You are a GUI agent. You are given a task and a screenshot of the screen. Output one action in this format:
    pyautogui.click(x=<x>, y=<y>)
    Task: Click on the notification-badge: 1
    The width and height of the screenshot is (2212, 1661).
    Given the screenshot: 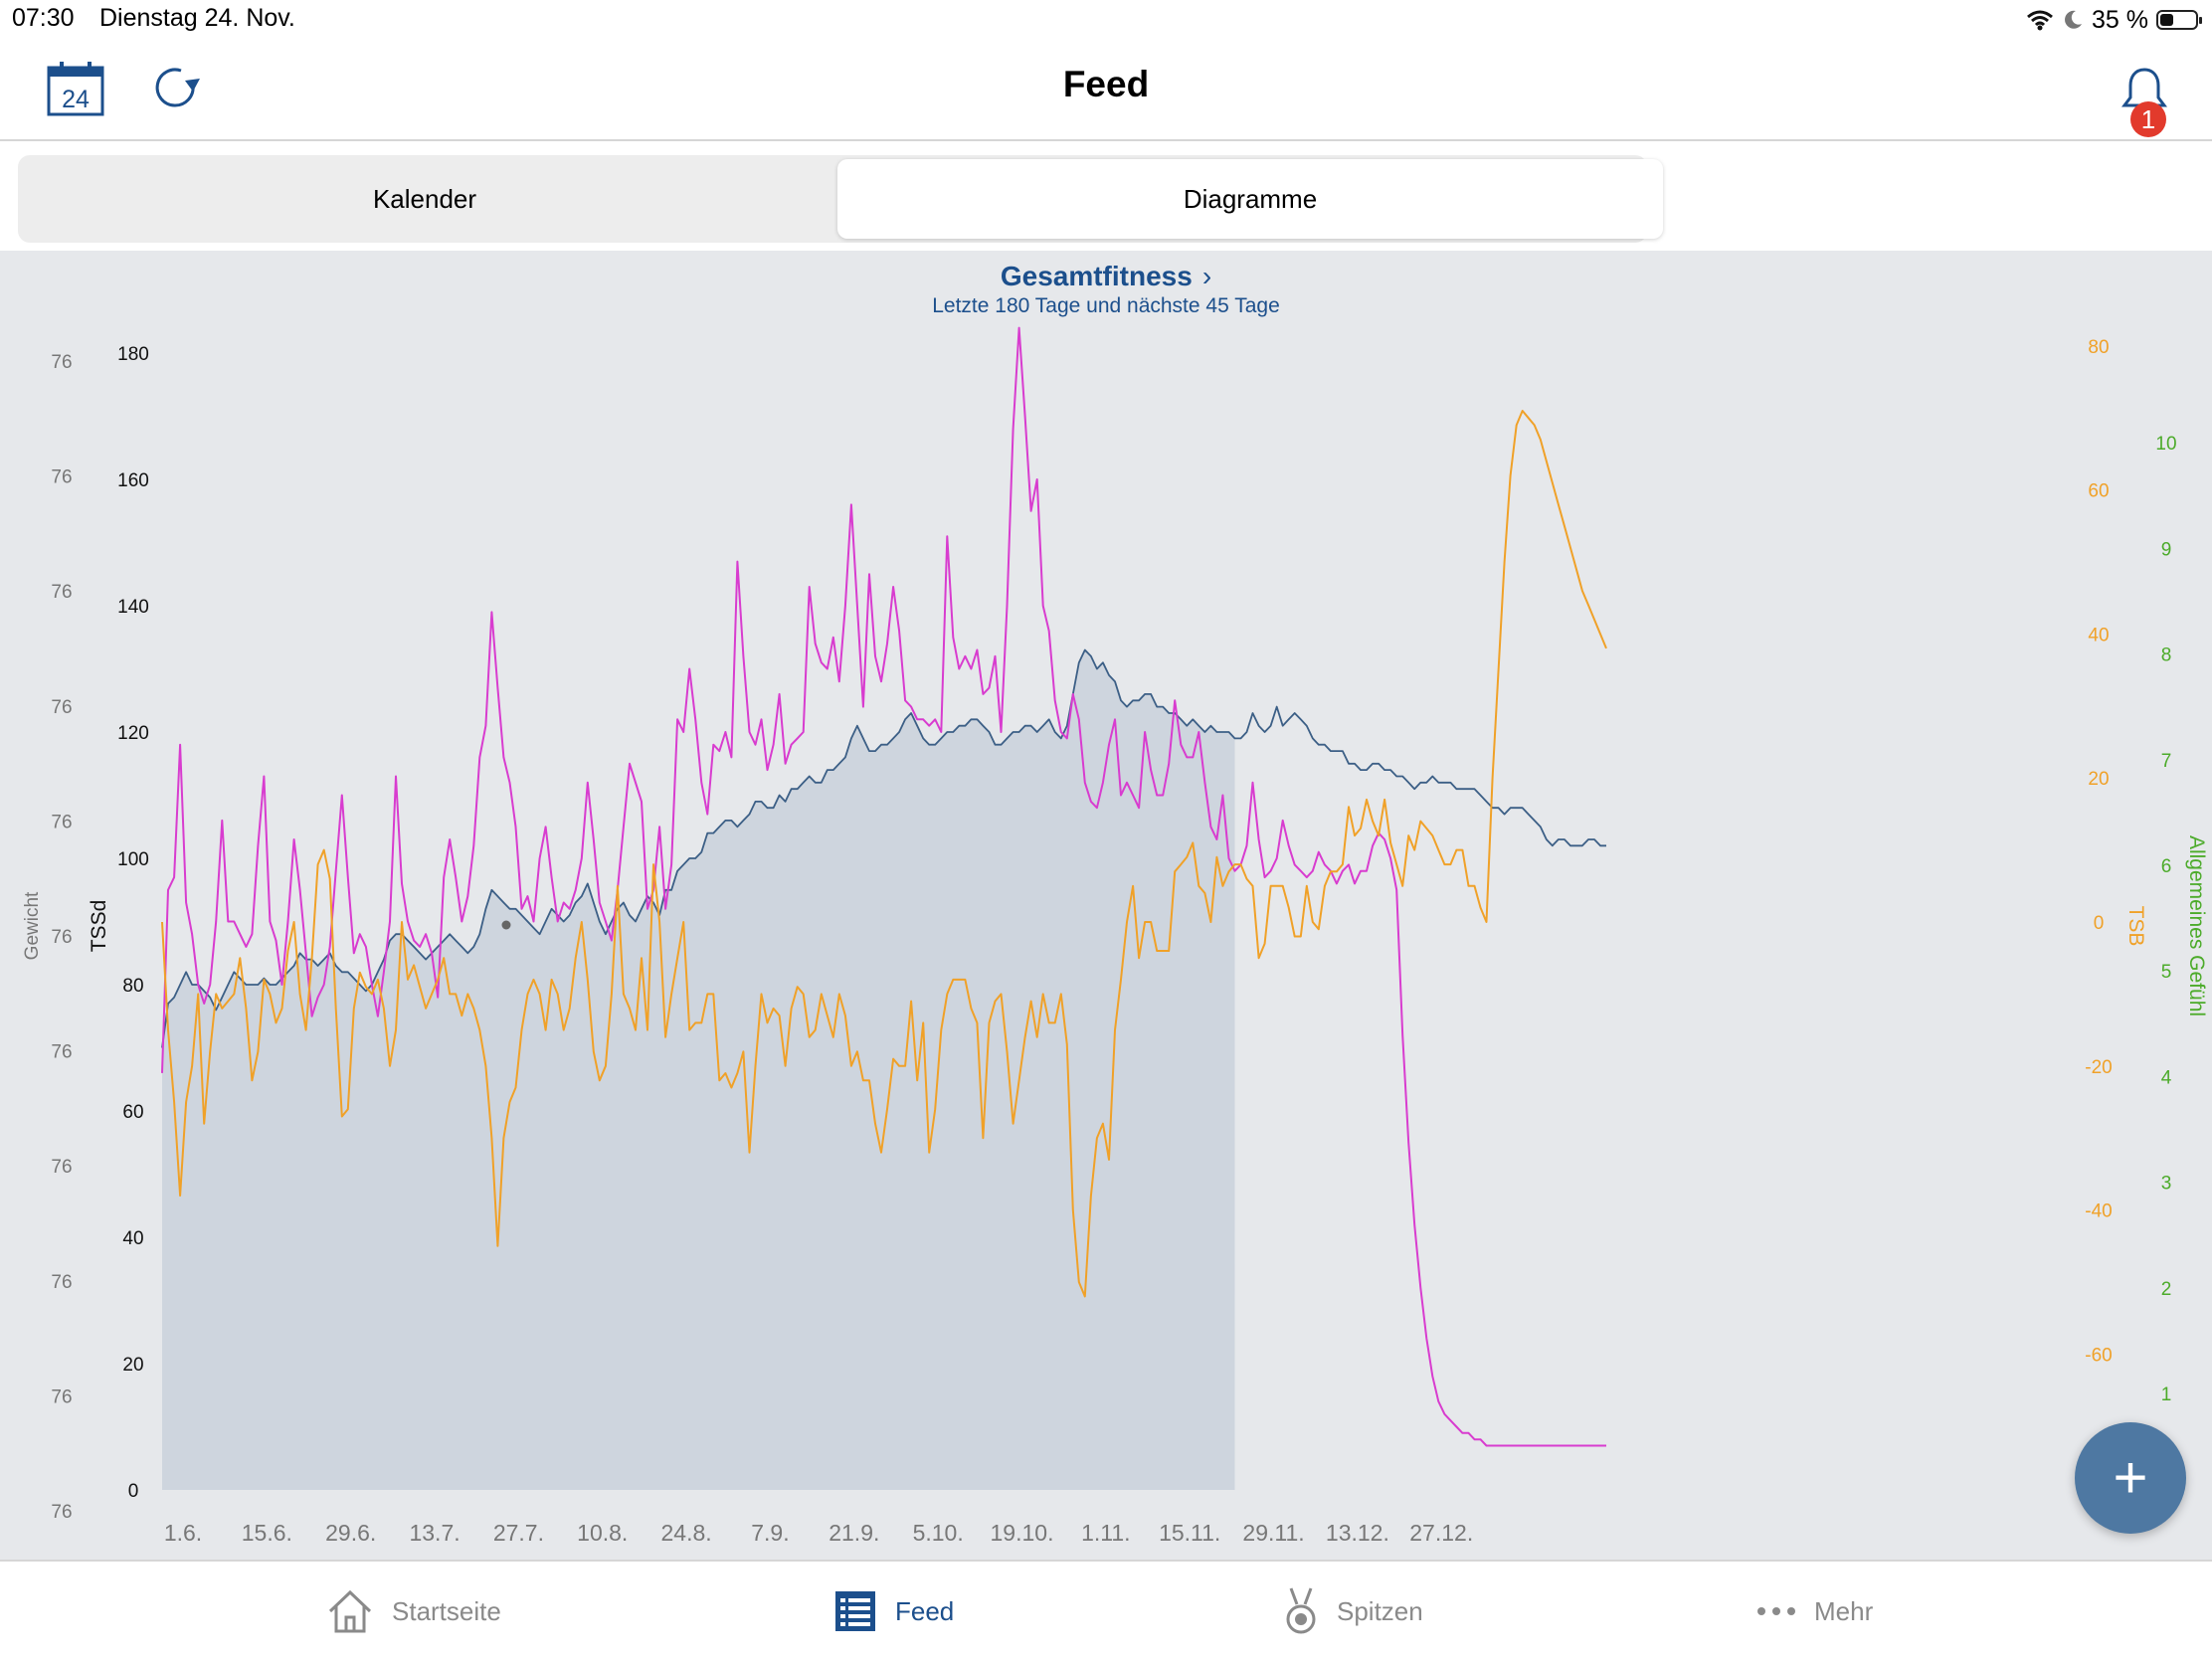 What is the action you would take?
    pyautogui.click(x=2148, y=119)
    